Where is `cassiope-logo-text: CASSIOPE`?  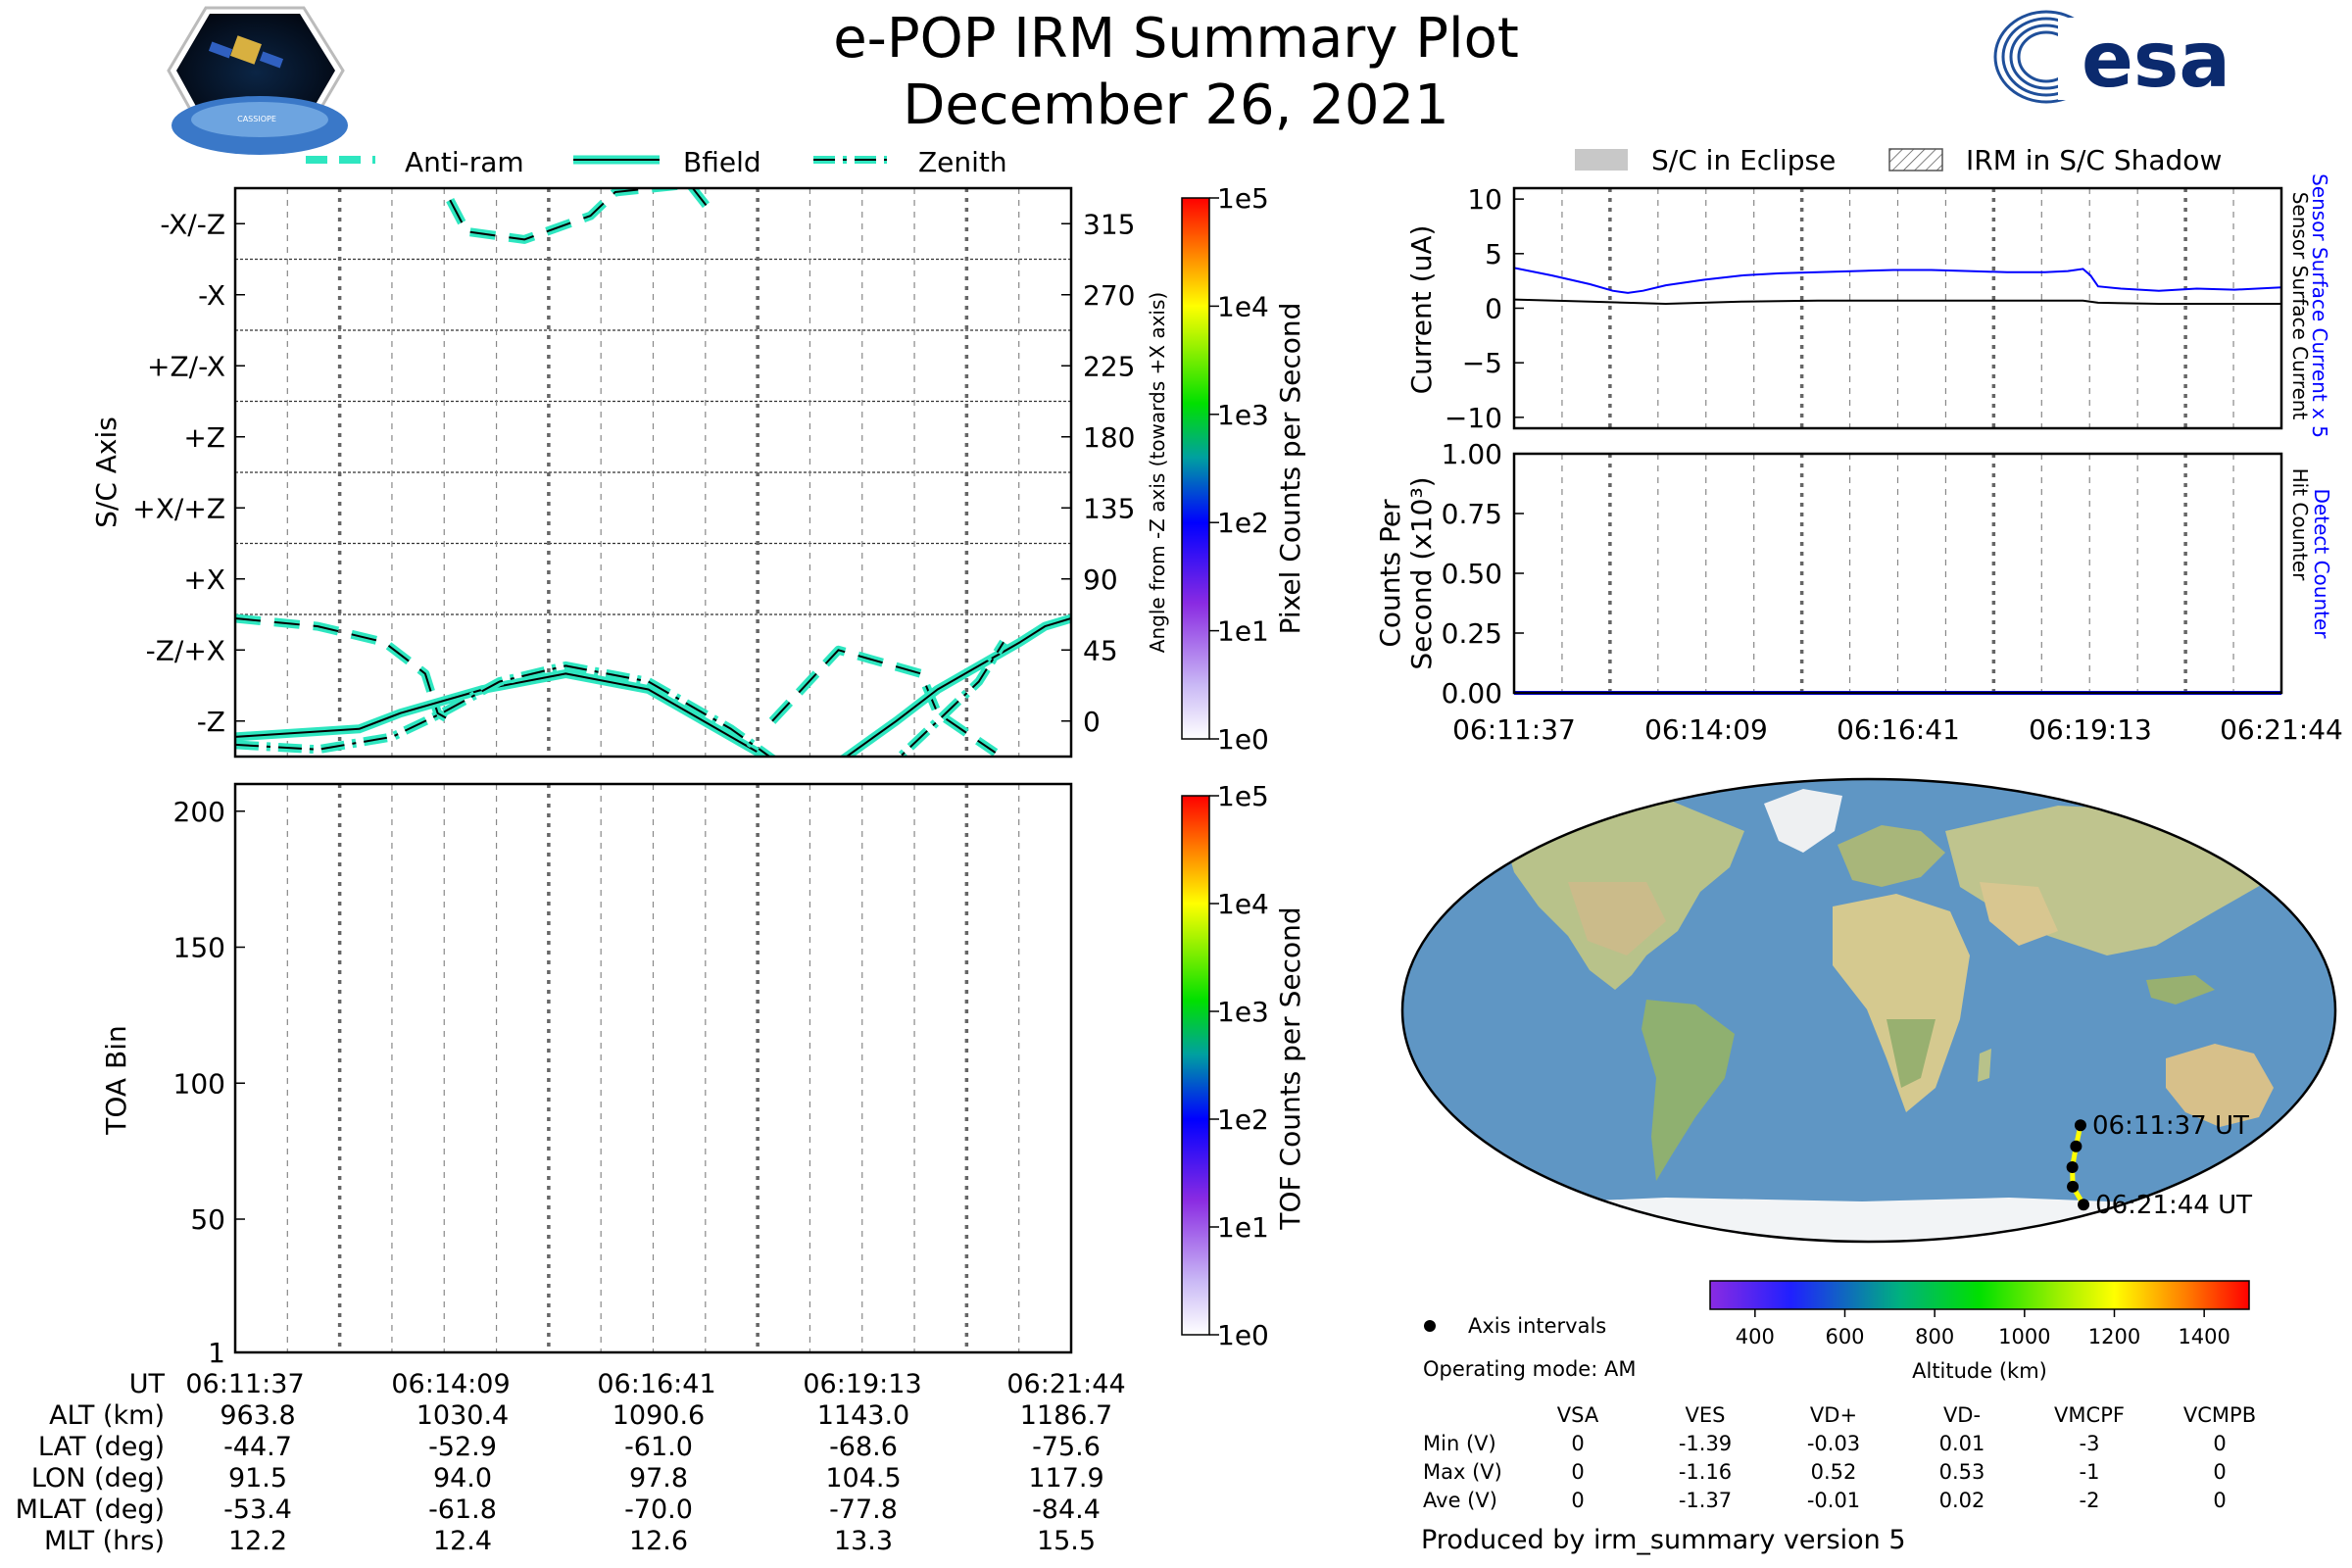
cassiope-logo-text: CASSIOPE is located at coordinates (256, 119).